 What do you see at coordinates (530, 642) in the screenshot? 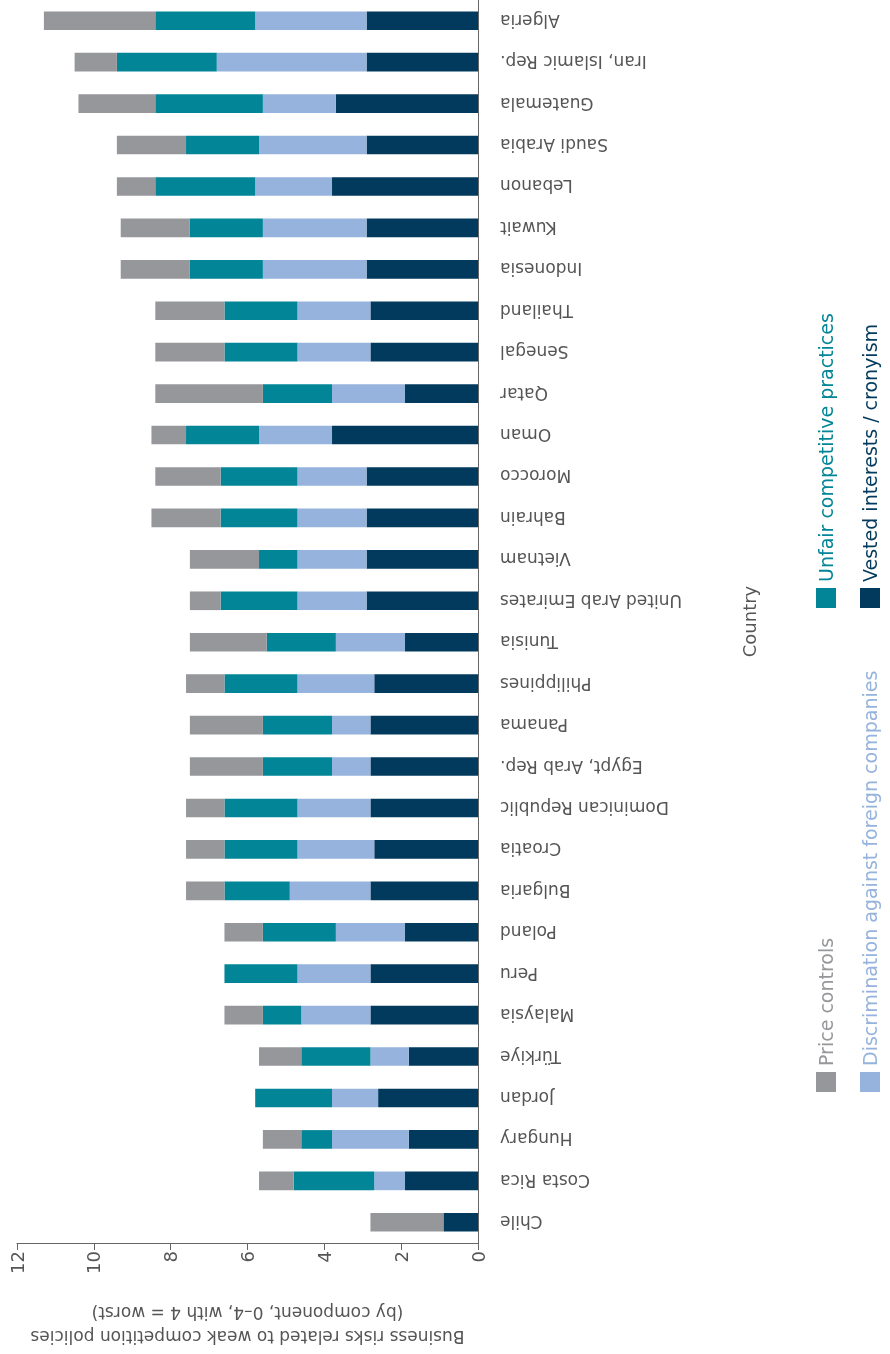
I see `y-tick-label: Tunisia` at bounding box center [530, 642].